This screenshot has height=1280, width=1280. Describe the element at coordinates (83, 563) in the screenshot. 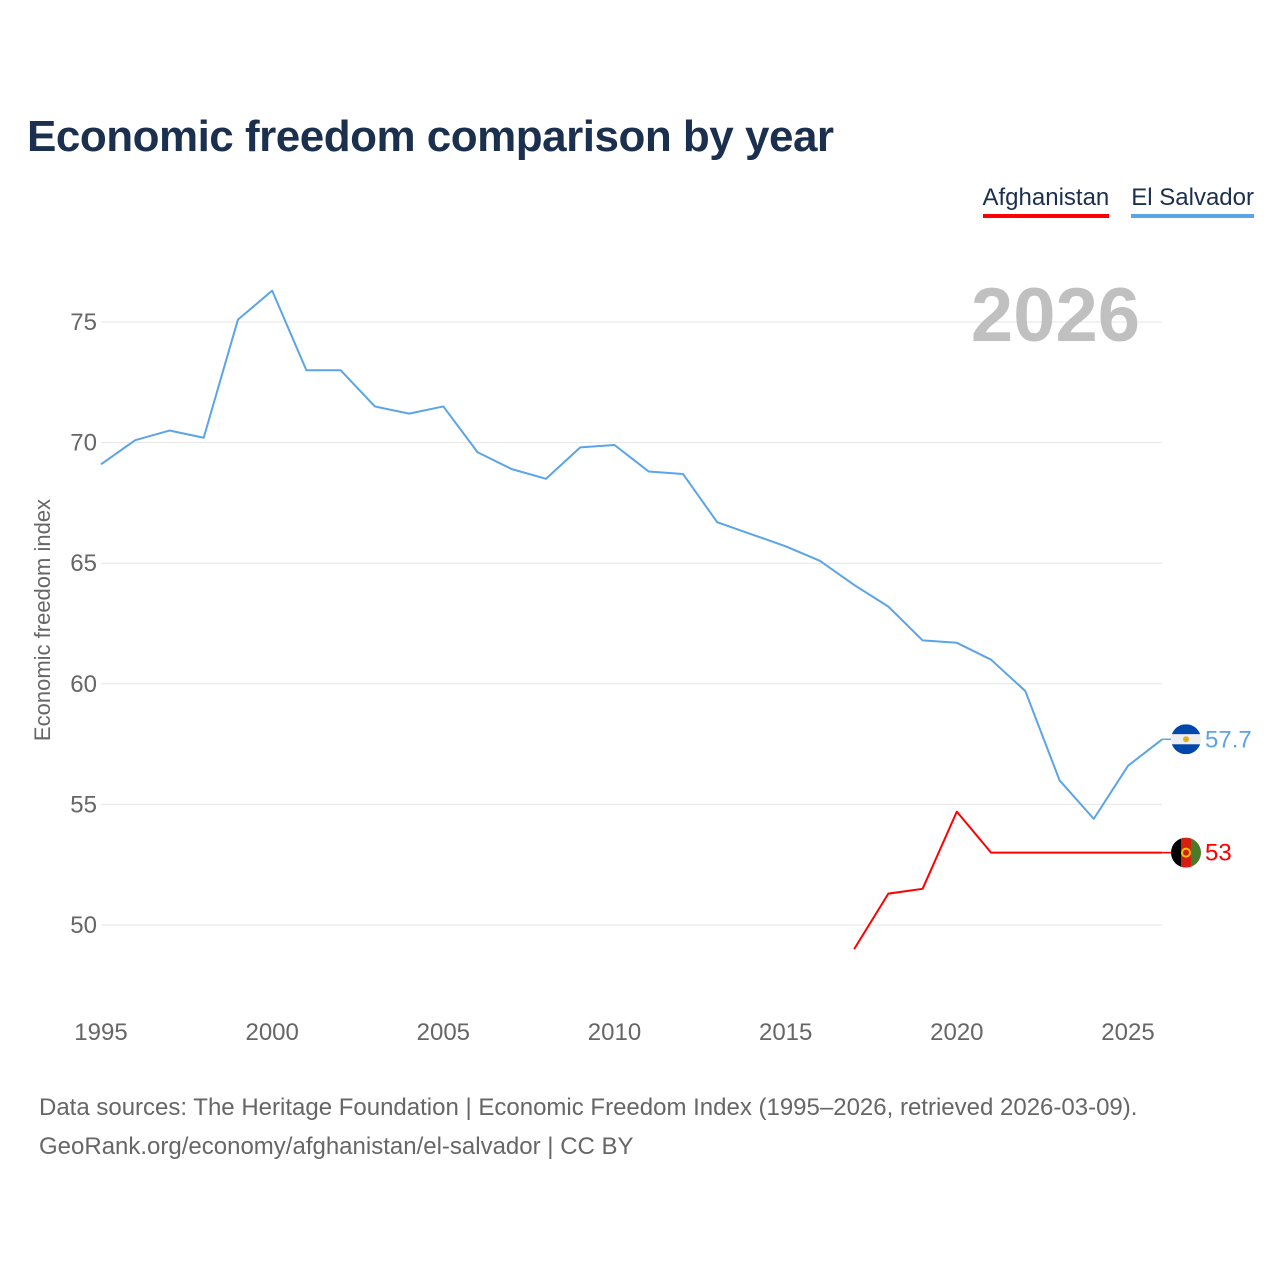

I see `y-tick-label: 65` at that location.